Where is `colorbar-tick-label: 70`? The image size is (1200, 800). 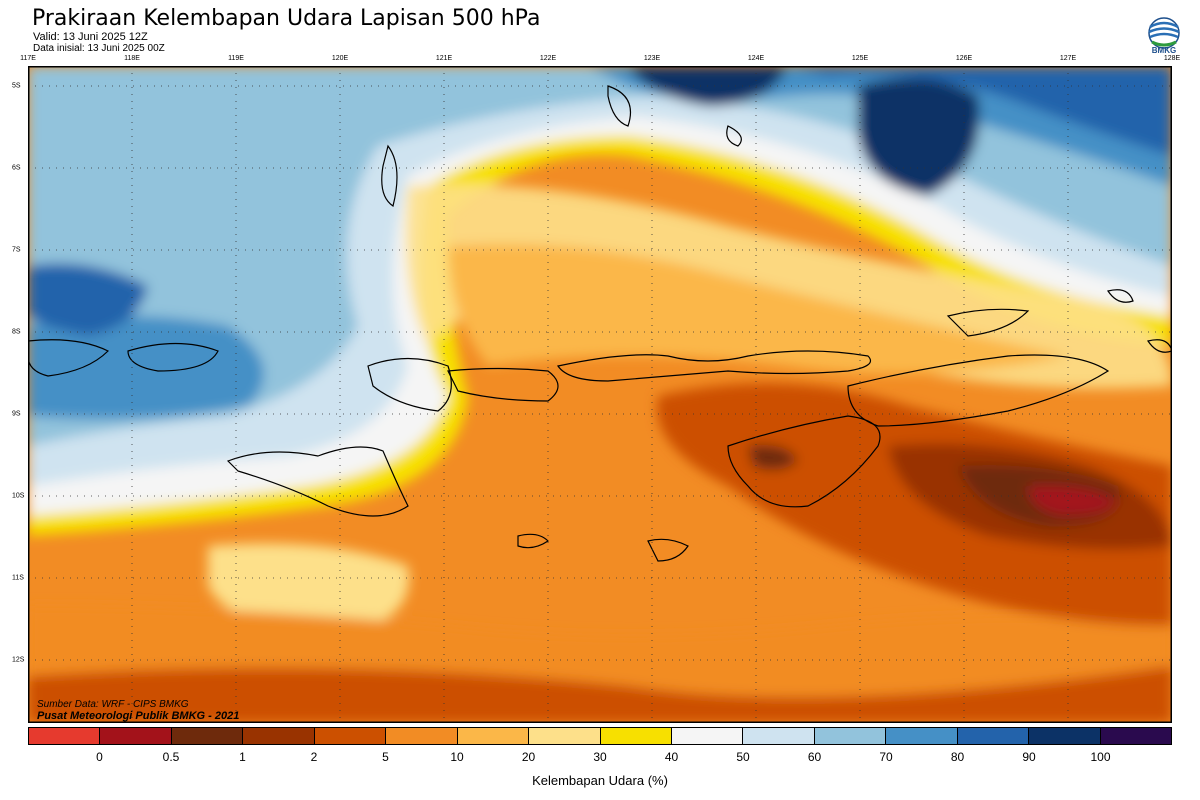
colorbar-tick-label: 70 is located at coordinates (886, 757).